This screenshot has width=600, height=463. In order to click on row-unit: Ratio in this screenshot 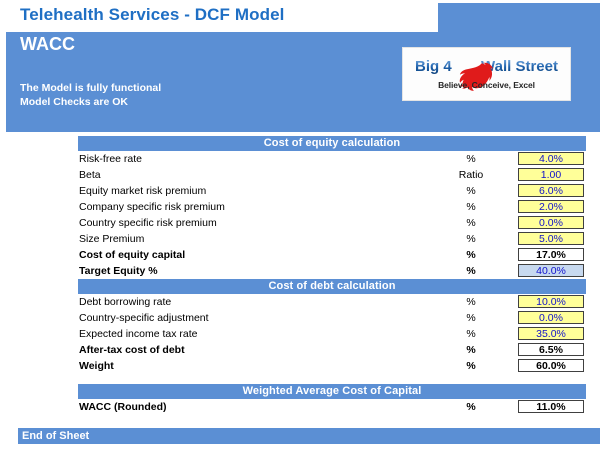, I will do `click(471, 175)`.